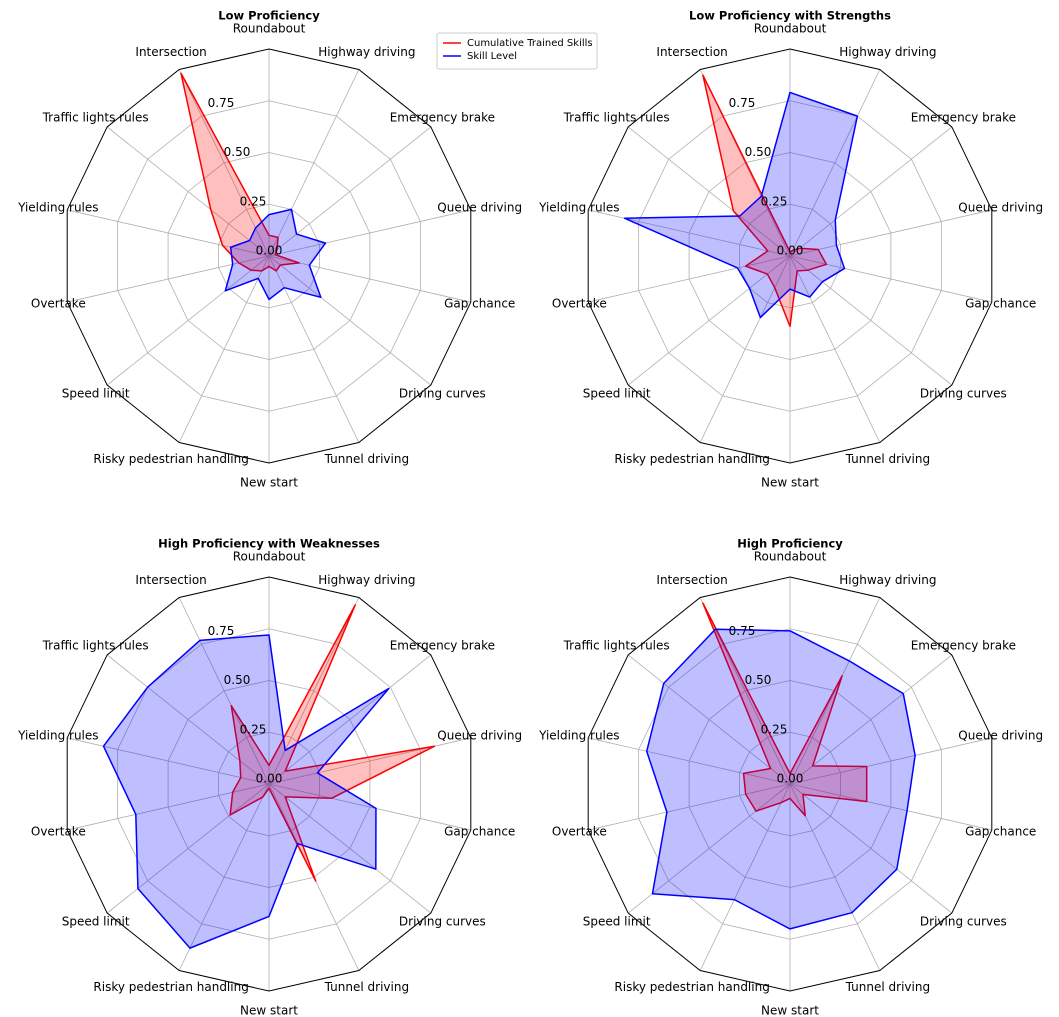 Image resolution: width=1059 pixels, height=1017 pixels. What do you see at coordinates (774, 201) in the screenshot?
I see `r-tick-label: 0.25` at bounding box center [774, 201].